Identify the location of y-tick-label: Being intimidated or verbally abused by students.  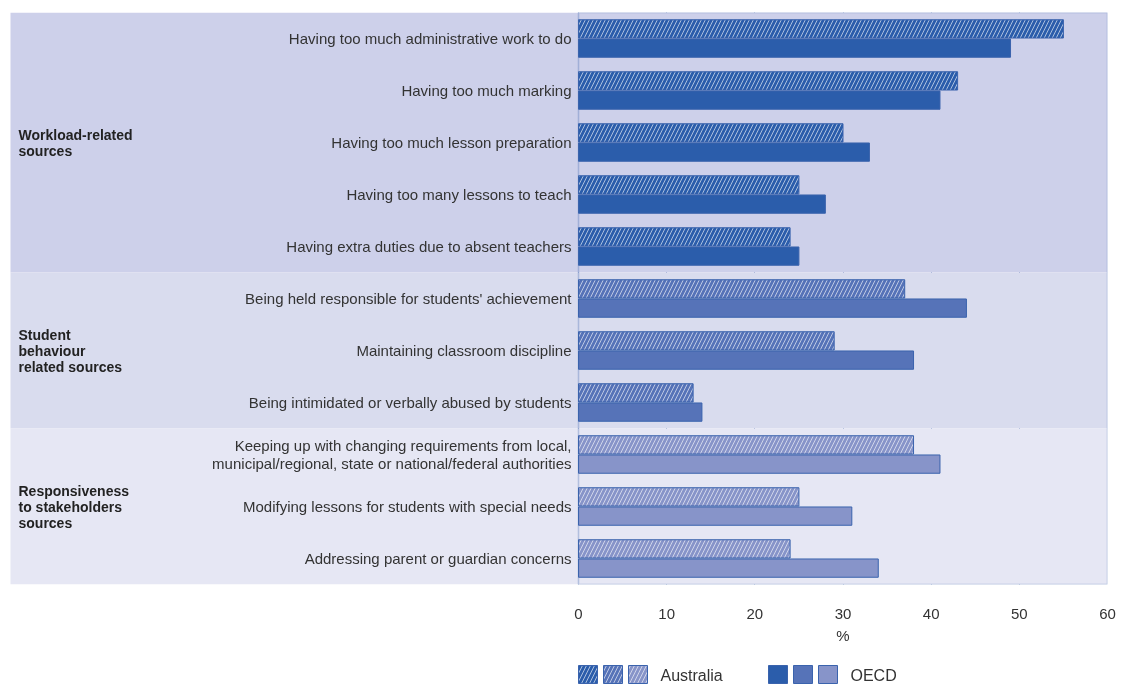
(410, 402).